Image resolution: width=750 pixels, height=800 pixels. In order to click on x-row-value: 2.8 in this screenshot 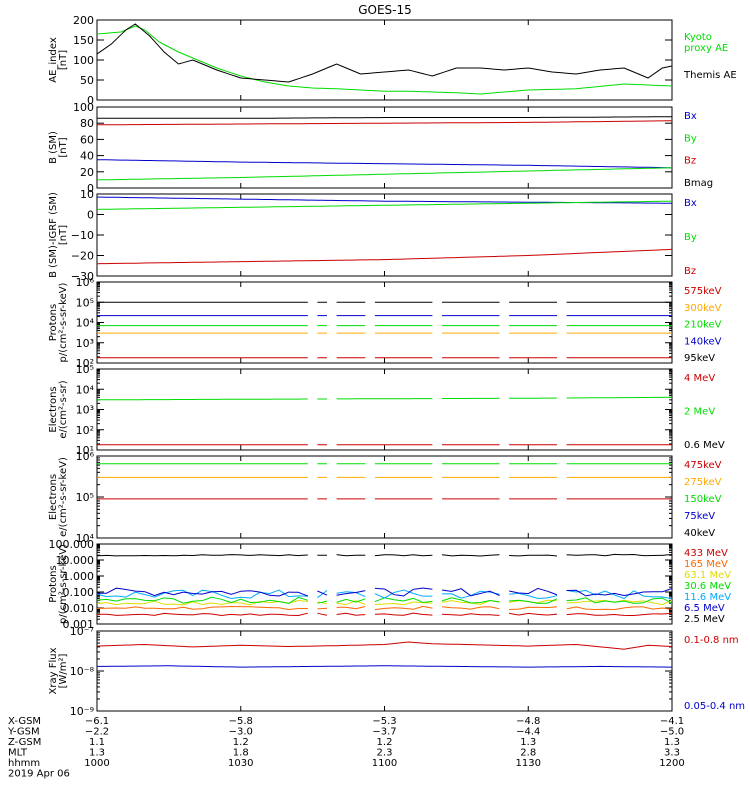, I will do `click(528, 753)`.